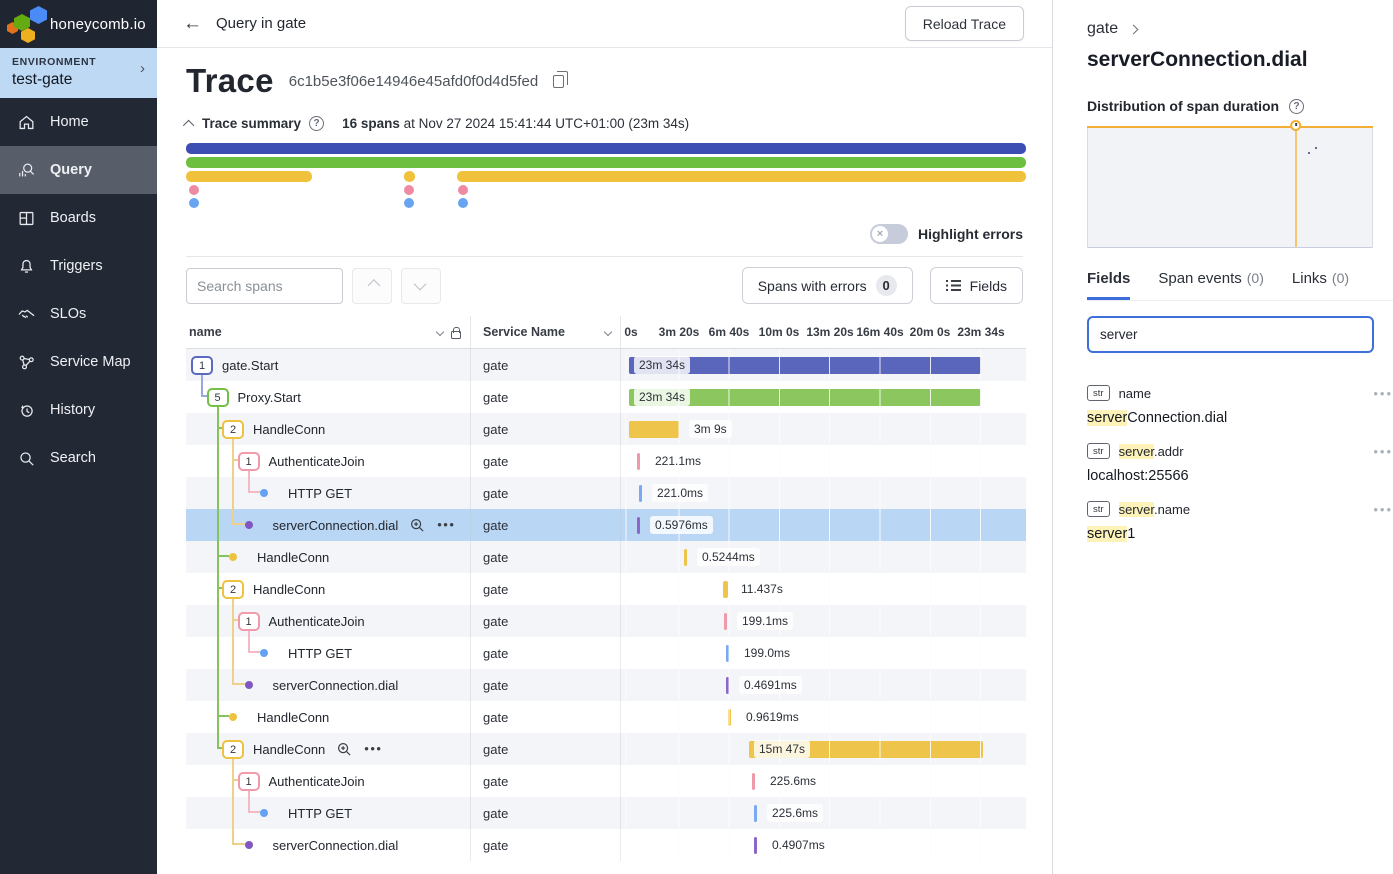 This screenshot has width=1393, height=874. I want to click on trace-summary-label: Trace summary, so click(252, 123).